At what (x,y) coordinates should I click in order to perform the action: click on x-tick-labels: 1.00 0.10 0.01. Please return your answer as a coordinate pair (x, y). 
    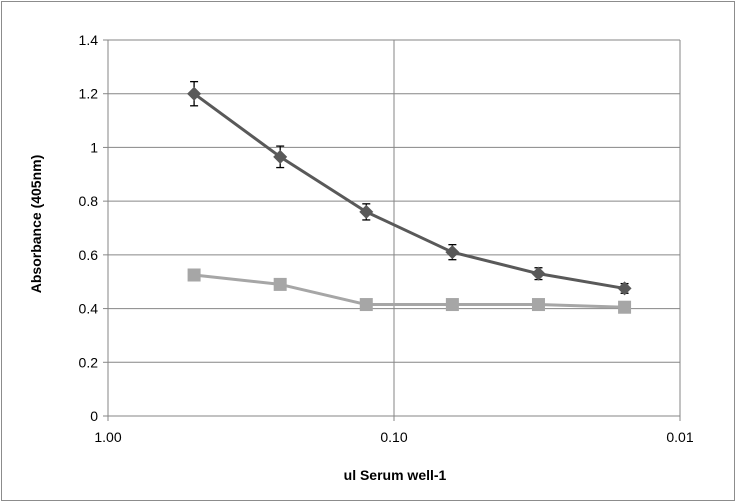
    Looking at the image, I should click on (393, 437).